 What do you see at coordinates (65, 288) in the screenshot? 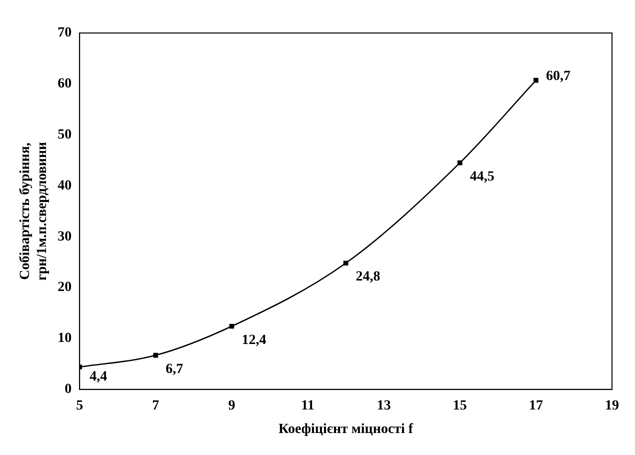
I see `y-tick-label: 20` at bounding box center [65, 288].